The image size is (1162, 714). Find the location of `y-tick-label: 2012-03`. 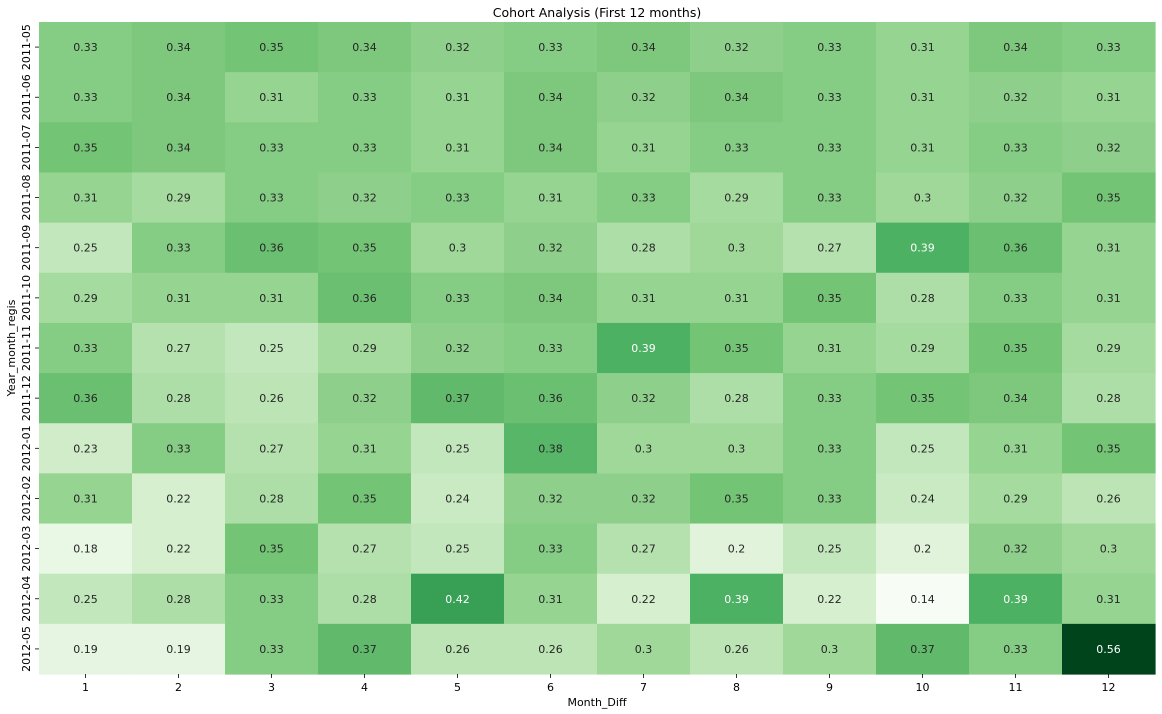

y-tick-label: 2012-03 is located at coordinates (26, 549).